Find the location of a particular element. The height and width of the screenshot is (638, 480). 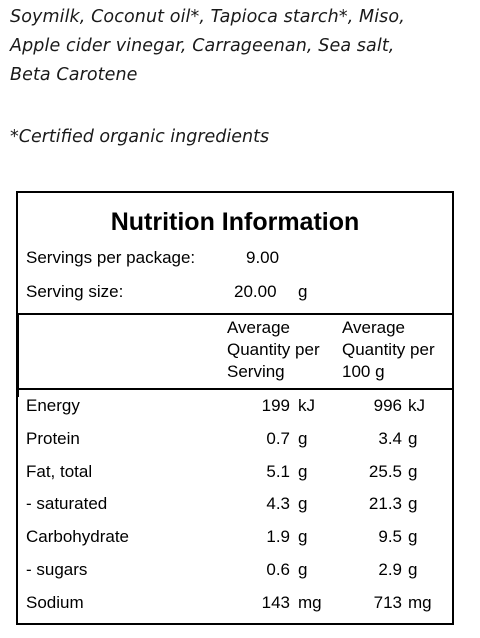

servings-value: 9.00 is located at coordinates (263, 257).